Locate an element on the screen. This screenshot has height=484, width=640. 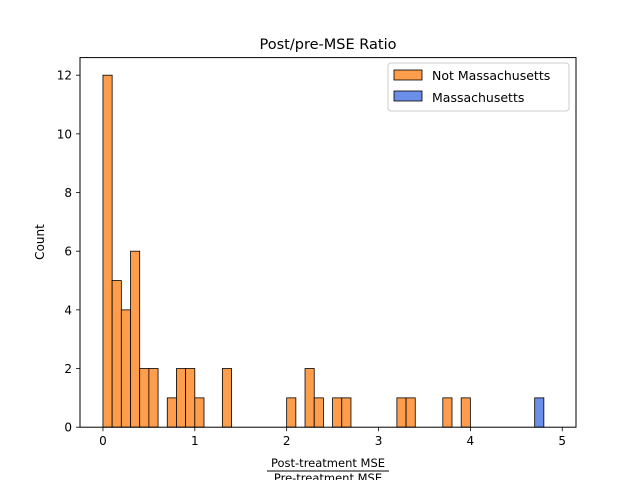
x-axis-label: Post-treatment MSE Pre-treatment MSE is located at coordinates (328, 470).